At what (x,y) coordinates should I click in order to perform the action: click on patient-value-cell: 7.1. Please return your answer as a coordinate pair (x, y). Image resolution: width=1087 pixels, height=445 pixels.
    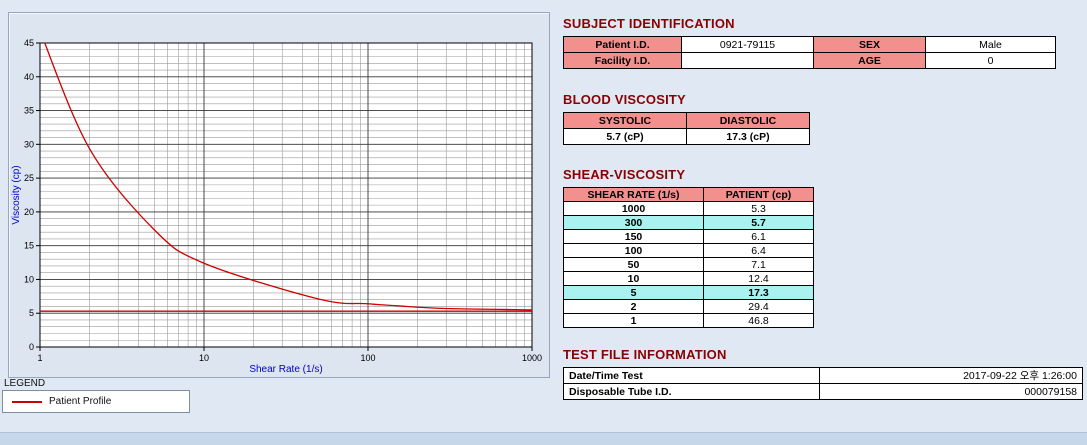
    Looking at the image, I should click on (758, 264).